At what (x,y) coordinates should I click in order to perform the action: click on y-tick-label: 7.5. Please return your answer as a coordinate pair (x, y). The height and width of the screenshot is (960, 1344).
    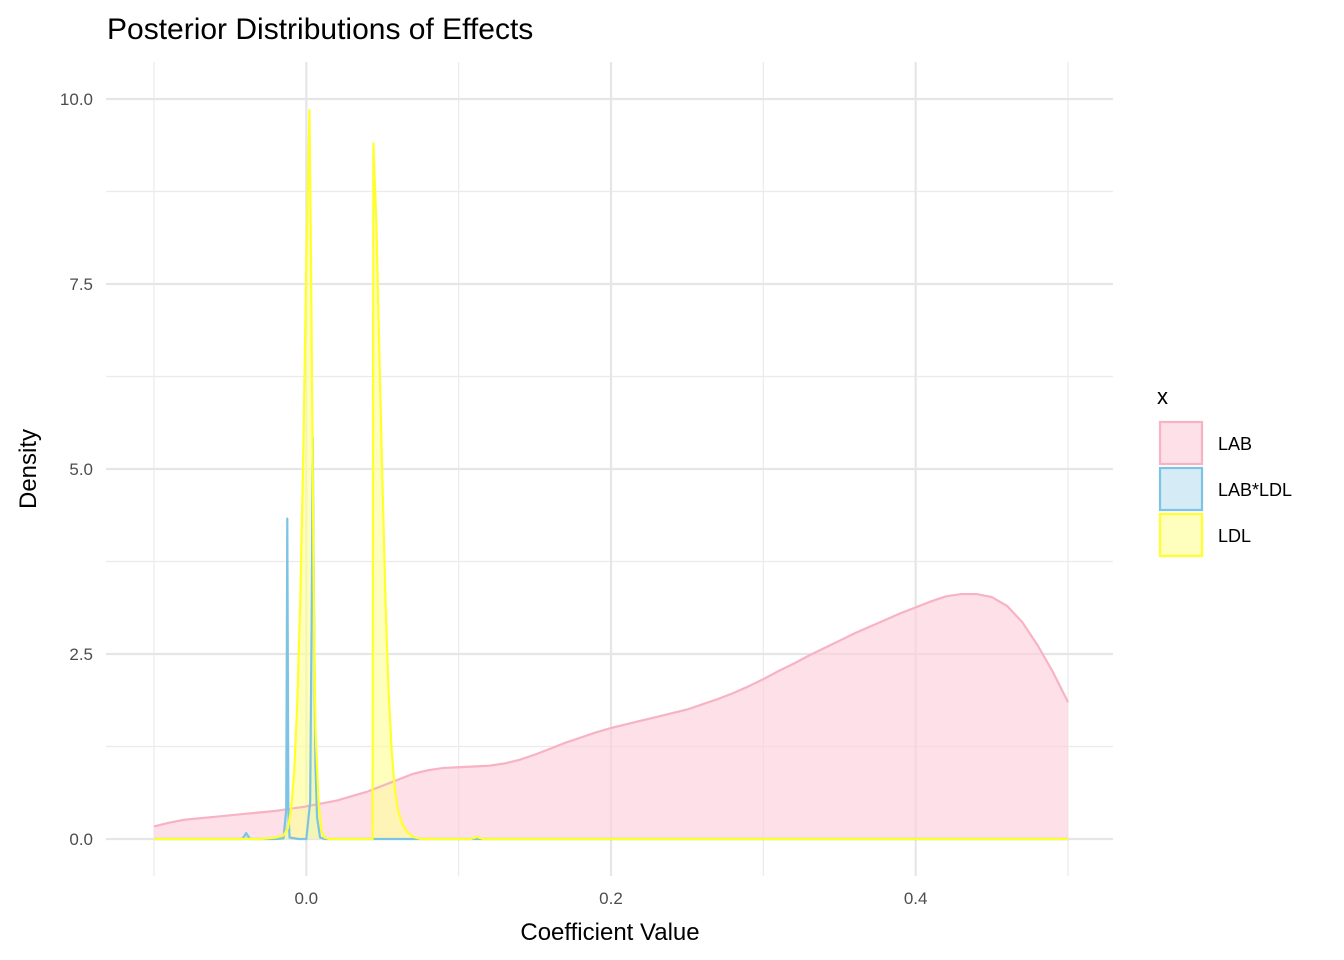
    Looking at the image, I should click on (81, 284).